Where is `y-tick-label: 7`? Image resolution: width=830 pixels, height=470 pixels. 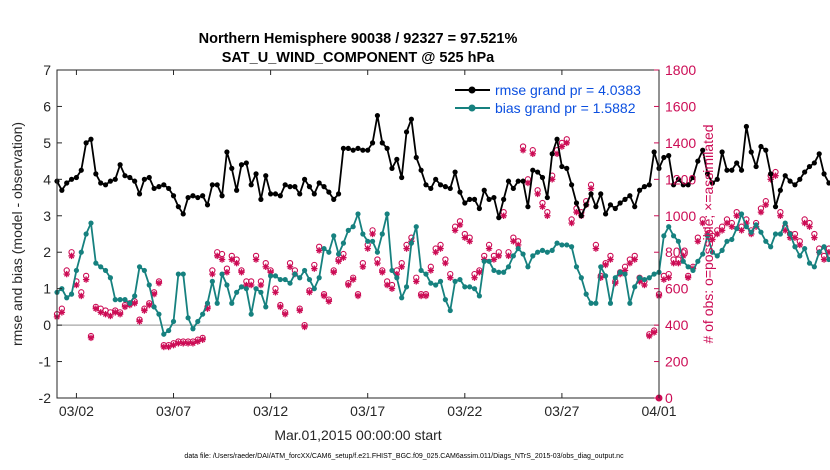 y-tick-label: 7 is located at coordinates (47, 70).